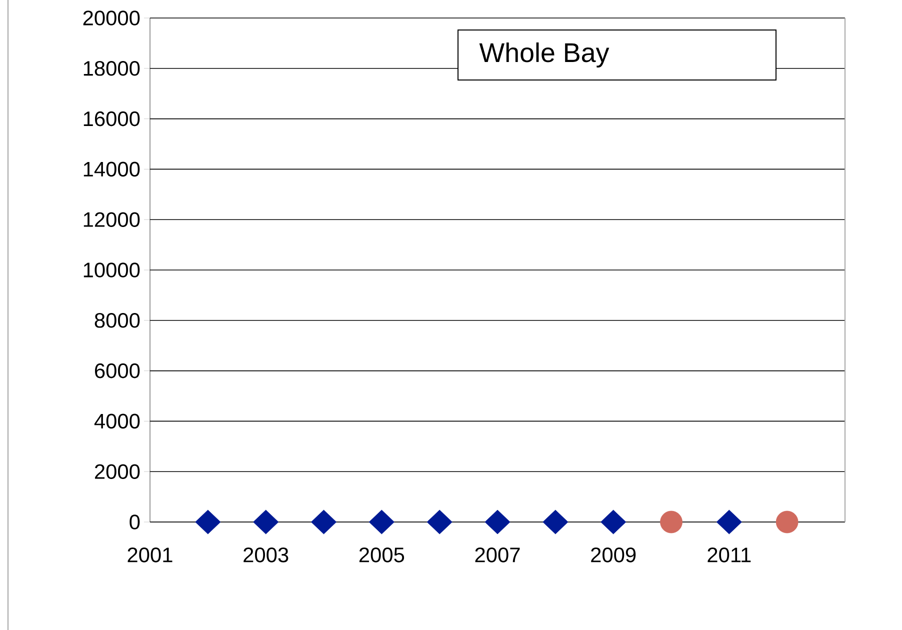 This screenshot has height=630, width=902. I want to click on y-tick-label: 10000, so click(112, 270).